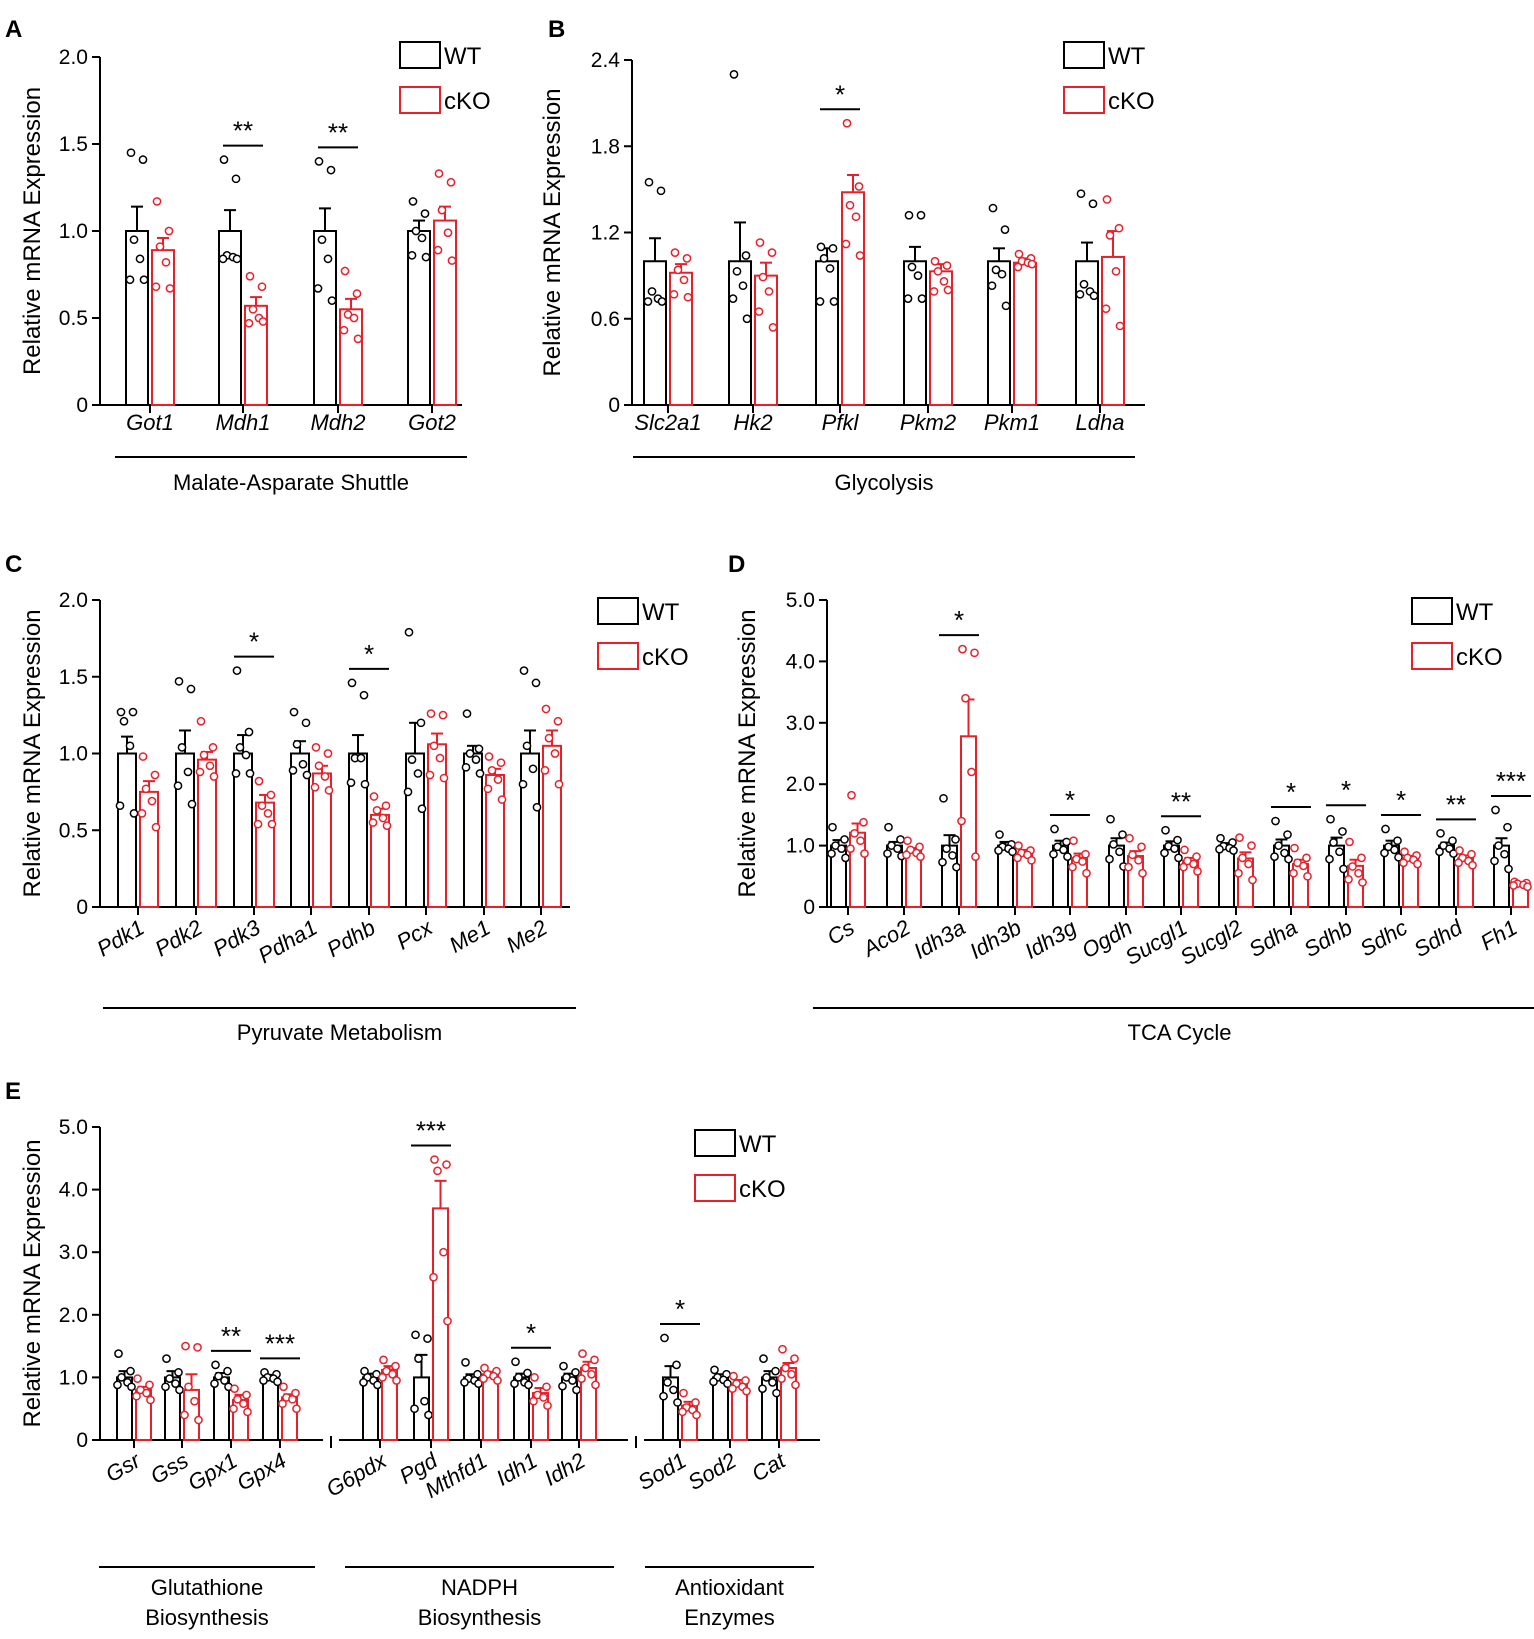 The width and height of the screenshot is (1534, 1639). Describe the element at coordinates (665, 657) in the screenshot. I see `legend-label-cko: cKO` at that location.